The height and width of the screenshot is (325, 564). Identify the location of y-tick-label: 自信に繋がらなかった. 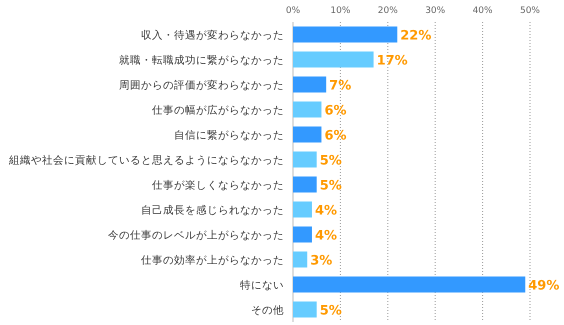
(229, 136).